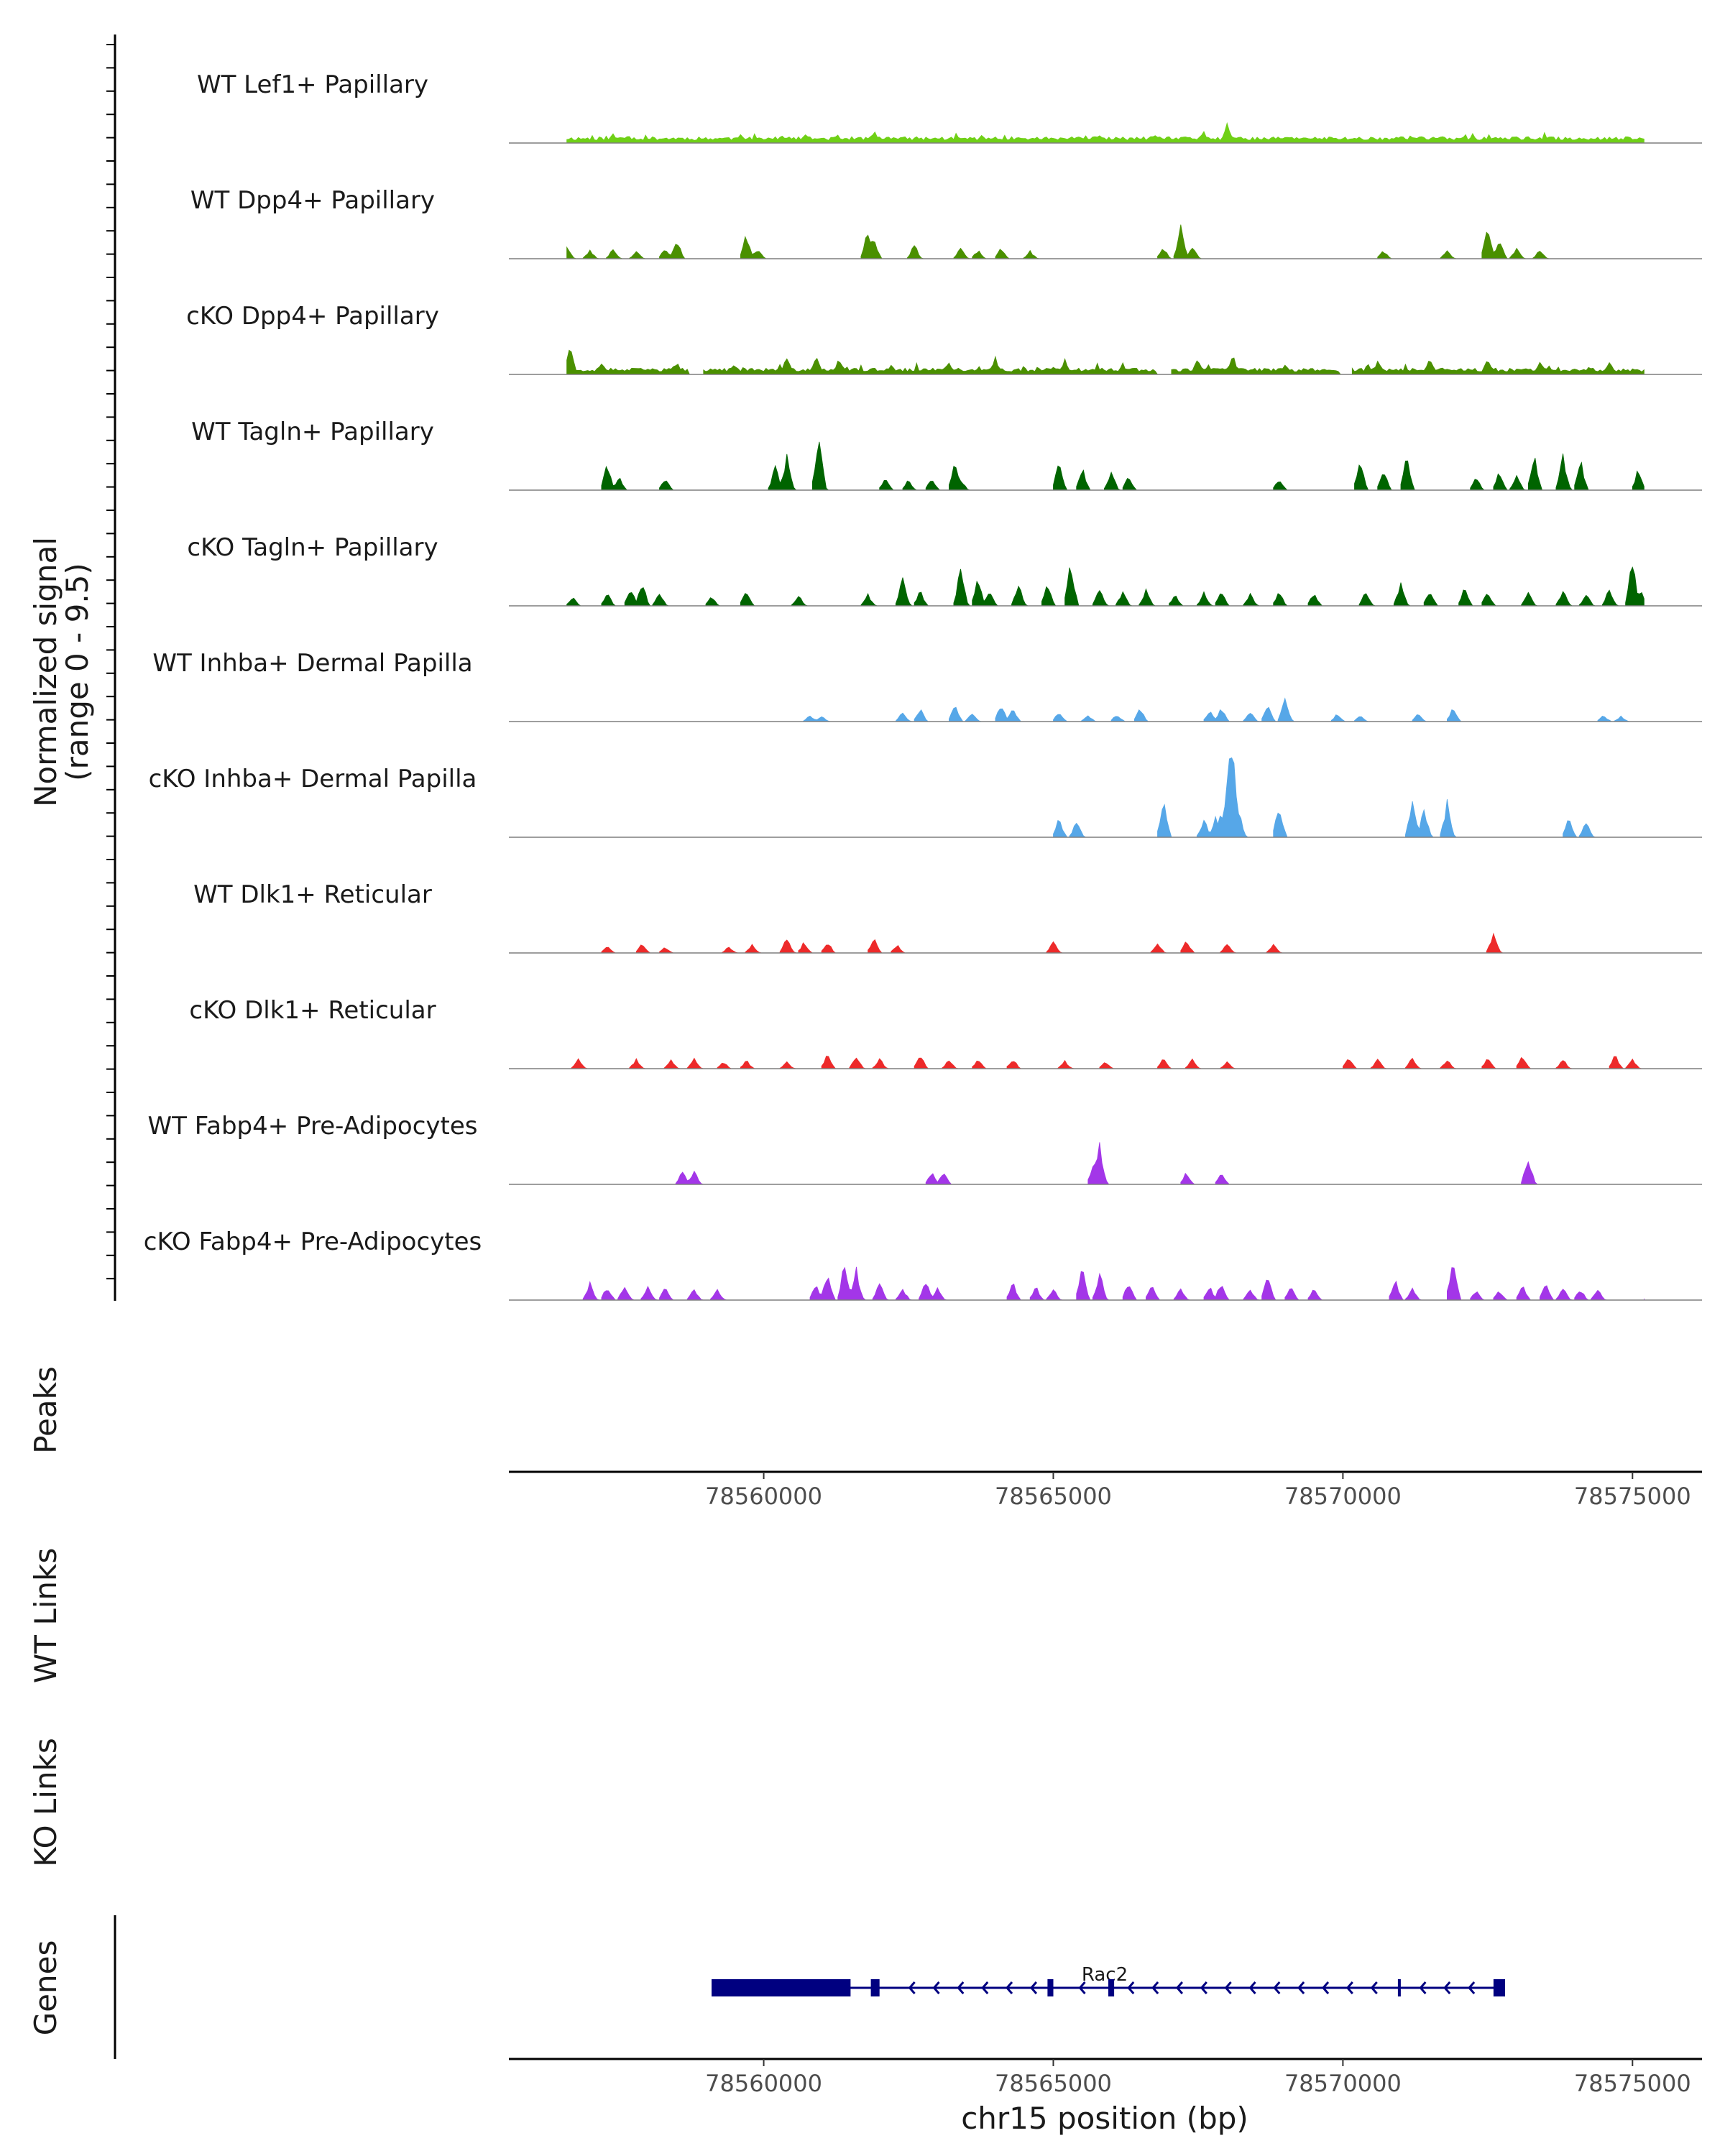 This screenshot has width=1725, height=2156. What do you see at coordinates (1343, 2083) in the screenshot?
I see `genes-x-axis-tick-label: 78570000` at bounding box center [1343, 2083].